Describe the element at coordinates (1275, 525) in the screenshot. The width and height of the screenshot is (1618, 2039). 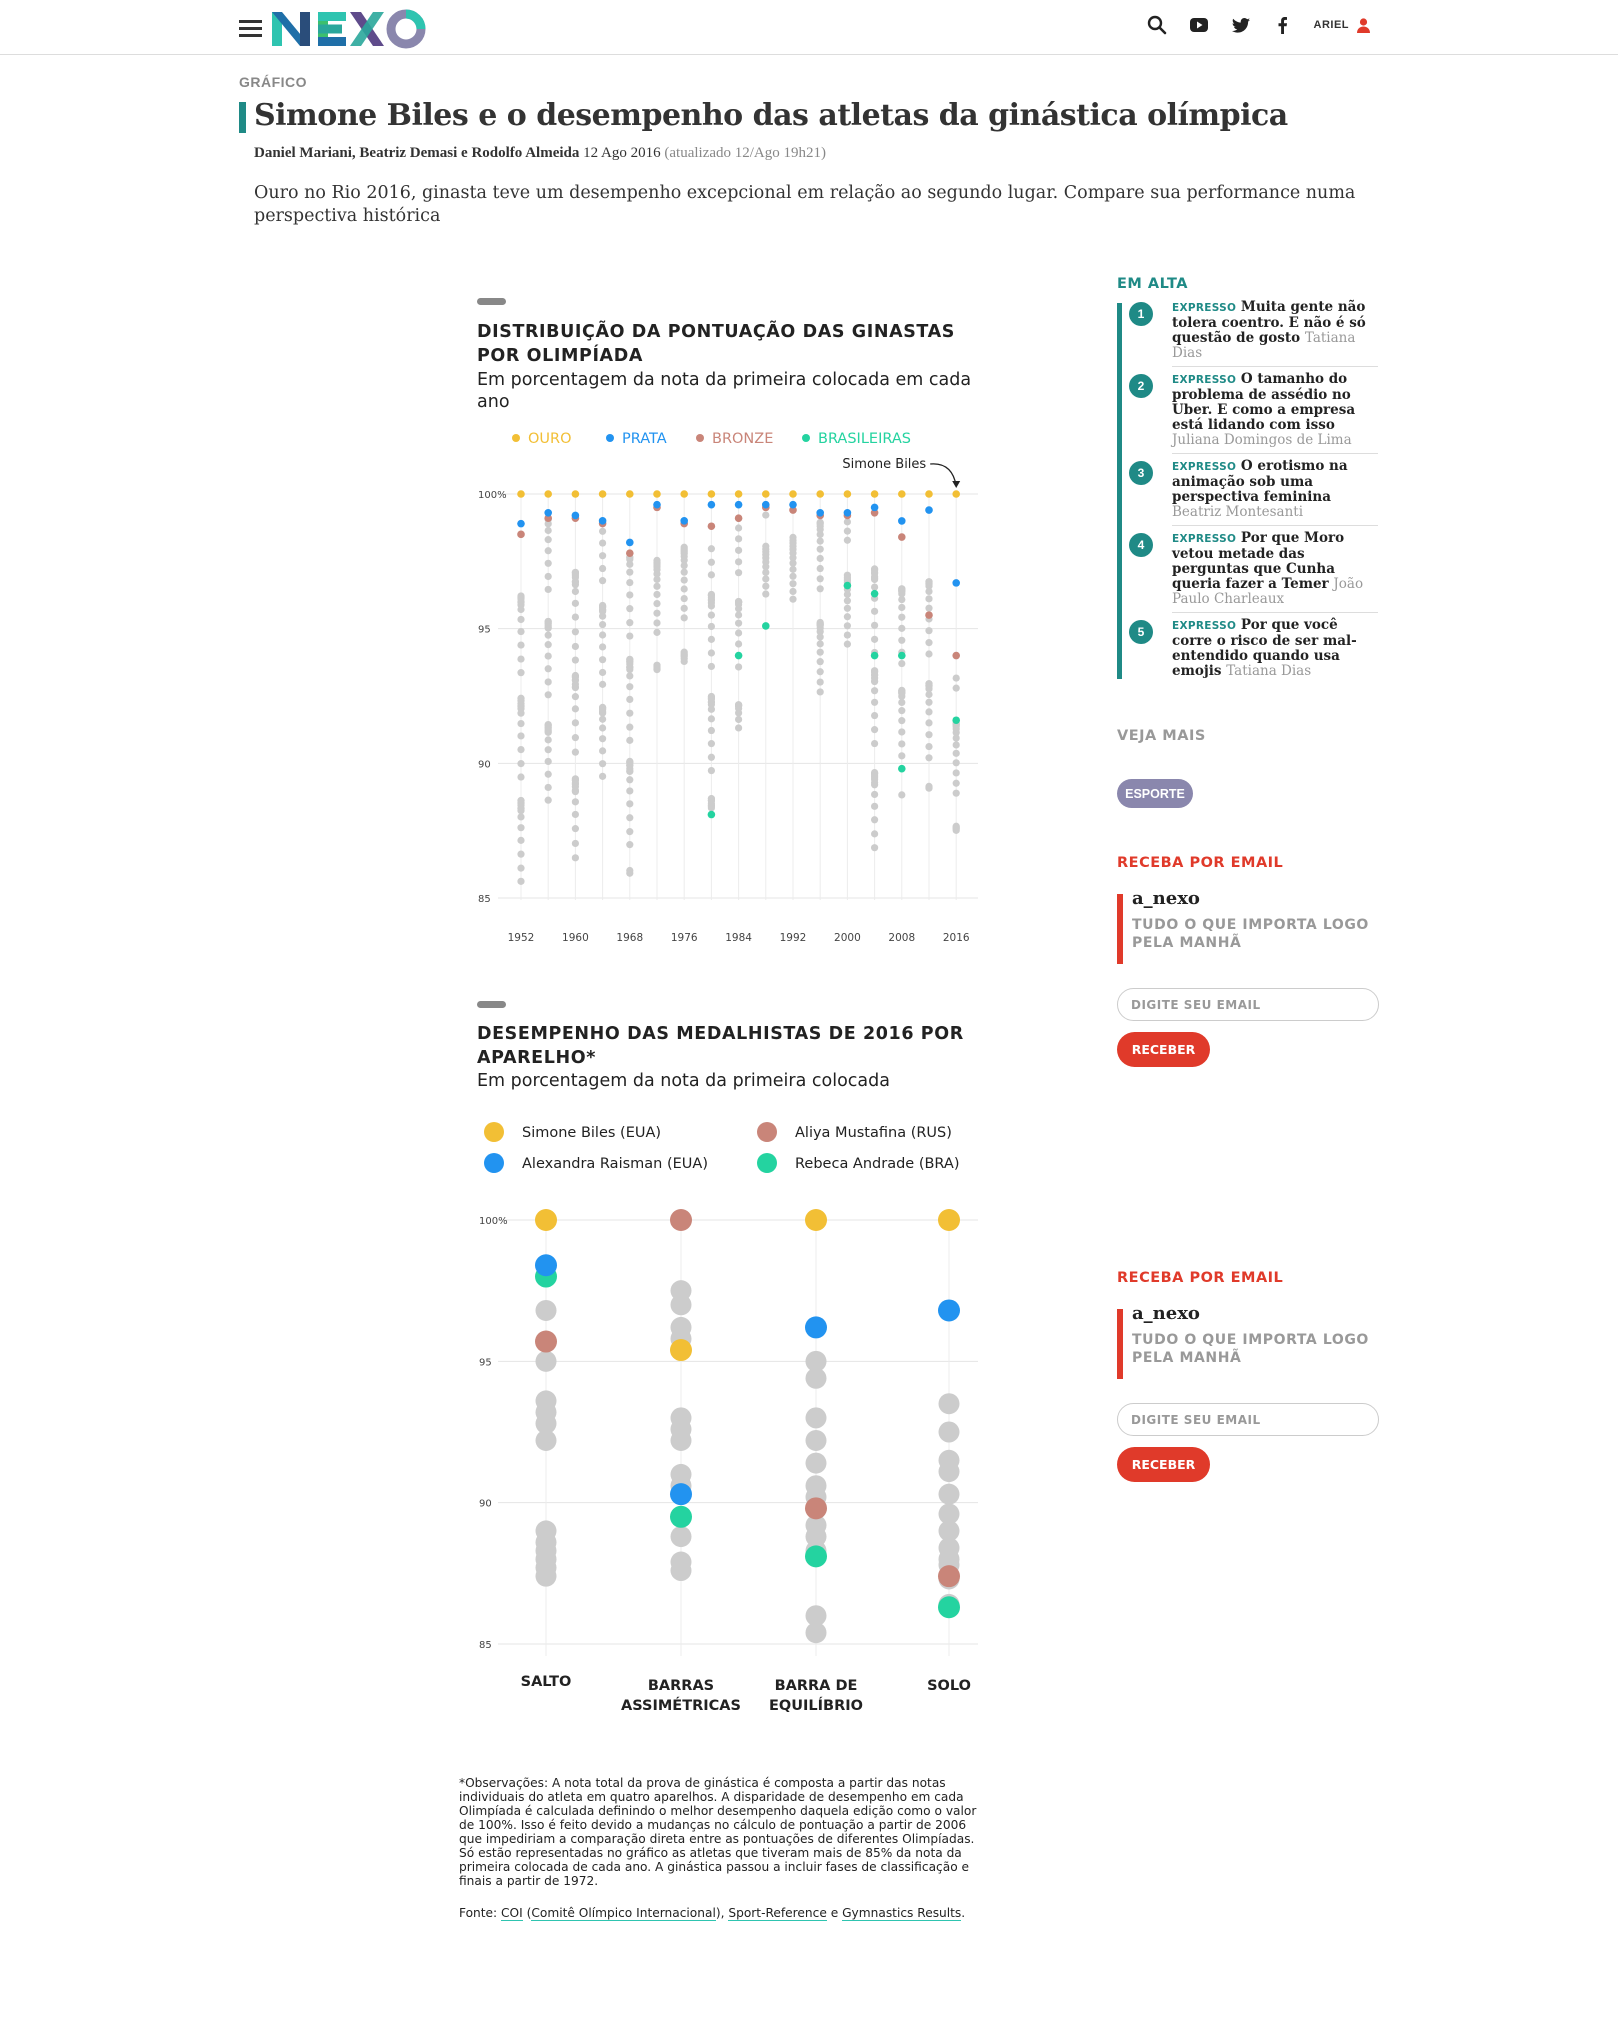
I see `trending-divider` at that location.